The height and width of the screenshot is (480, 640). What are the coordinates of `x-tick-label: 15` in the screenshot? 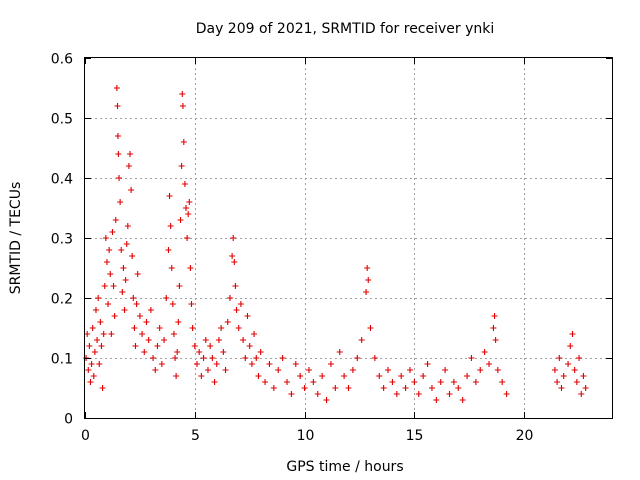 It's located at (415, 436).